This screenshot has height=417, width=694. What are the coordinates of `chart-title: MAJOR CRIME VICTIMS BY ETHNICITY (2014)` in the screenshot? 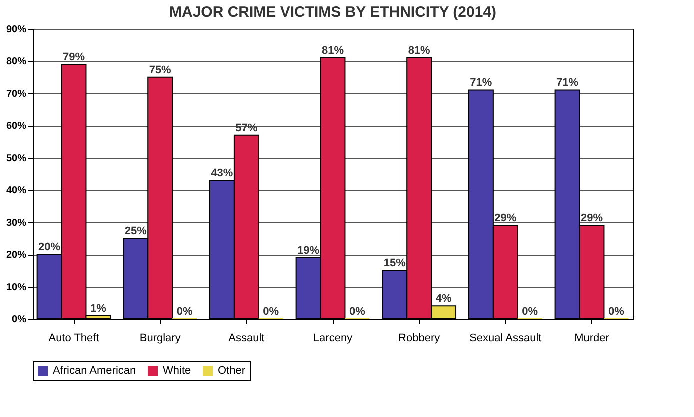 It's located at (333, 12).